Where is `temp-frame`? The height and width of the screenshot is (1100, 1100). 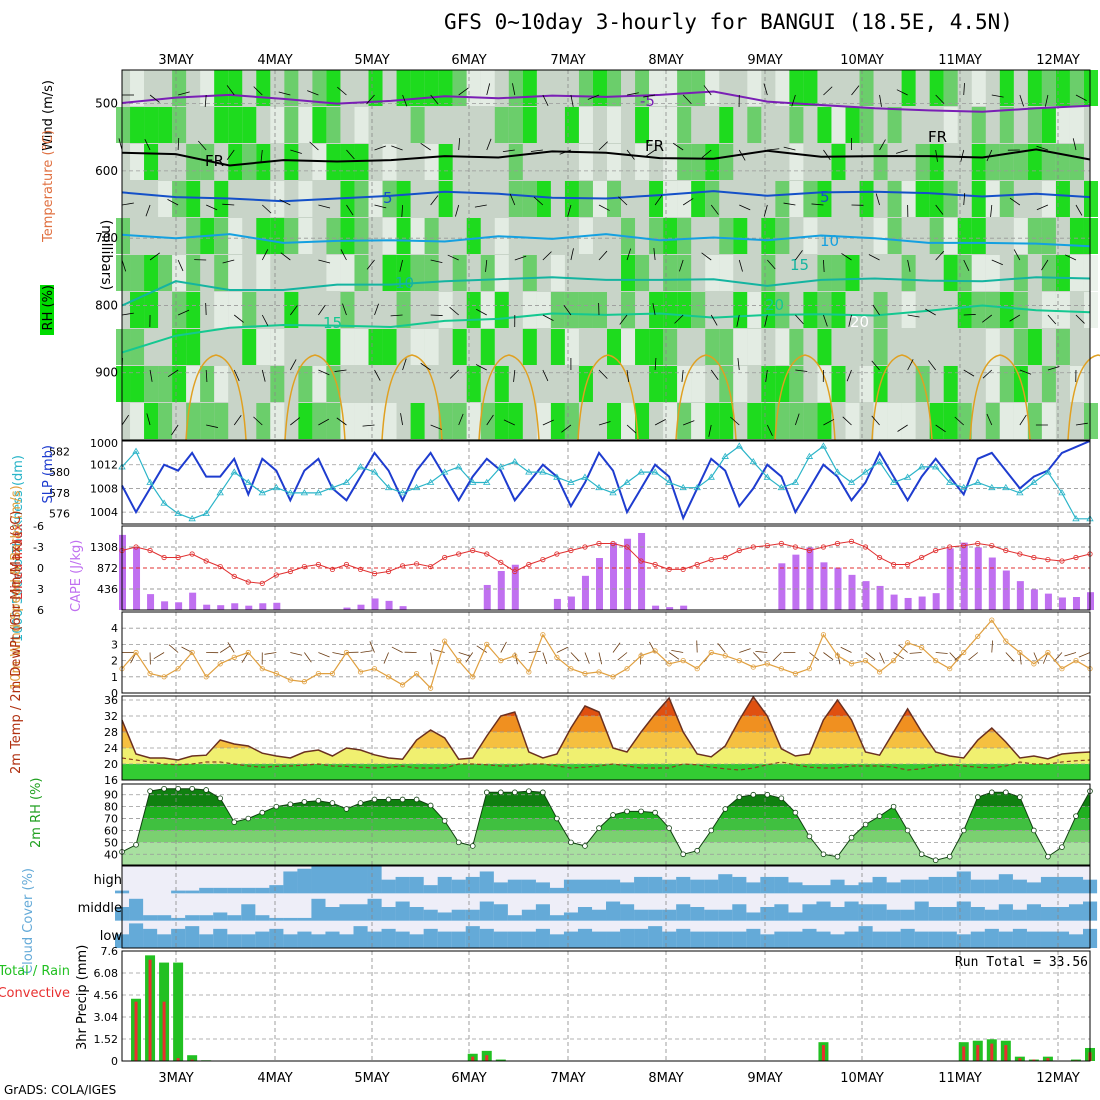
temp-frame is located at coordinates (606, 738).